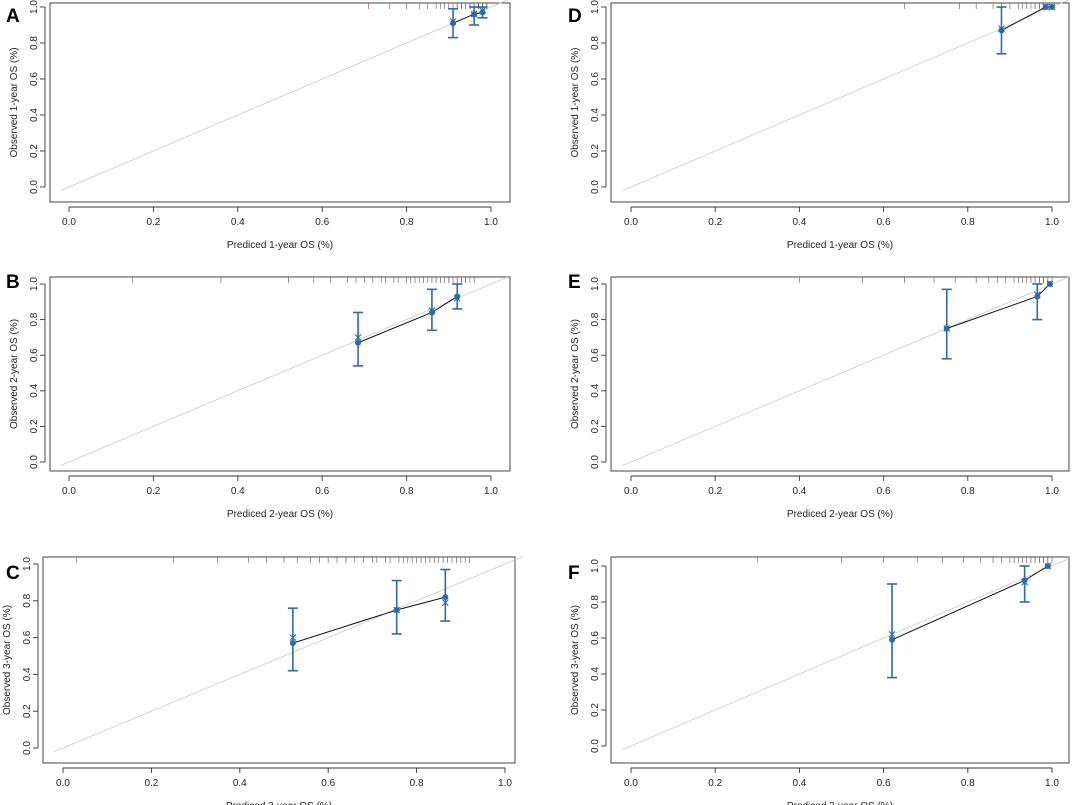  What do you see at coordinates (575, 374) in the screenshot?
I see `y-axis-title: Observed 2-year OS (%)` at bounding box center [575, 374].